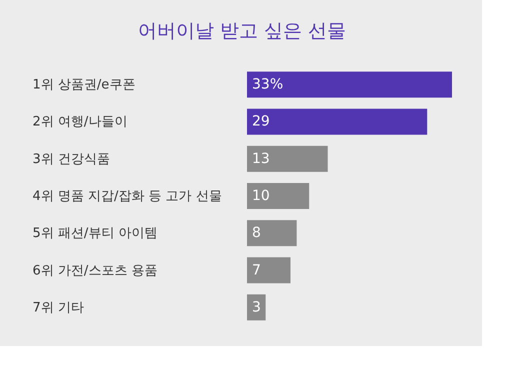  I want to click on data-label: 3, so click(256, 307).